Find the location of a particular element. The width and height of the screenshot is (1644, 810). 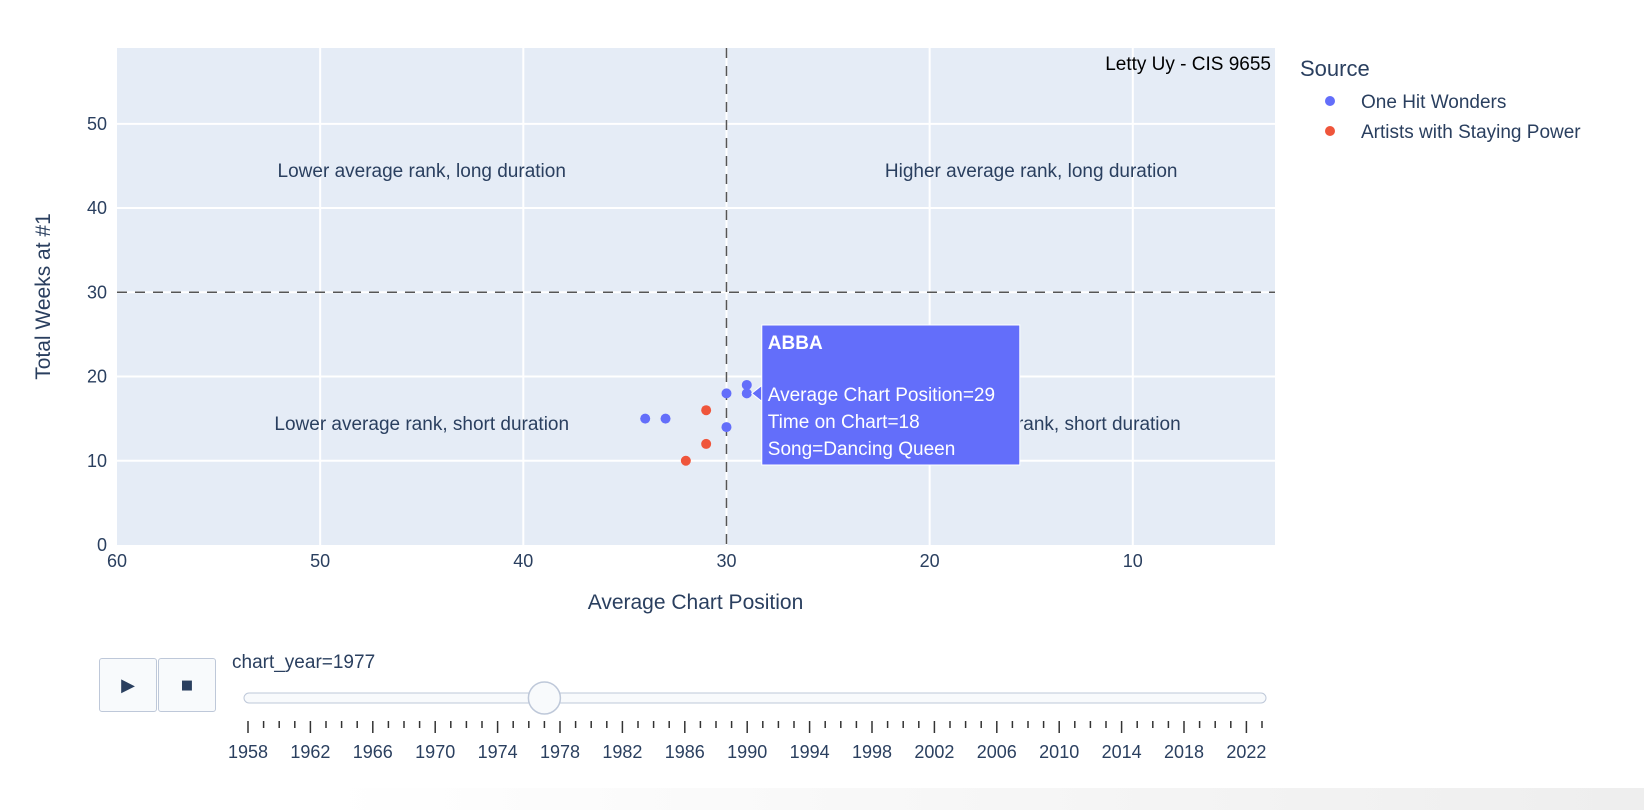

stop-button: ■ is located at coordinates (187, 685).